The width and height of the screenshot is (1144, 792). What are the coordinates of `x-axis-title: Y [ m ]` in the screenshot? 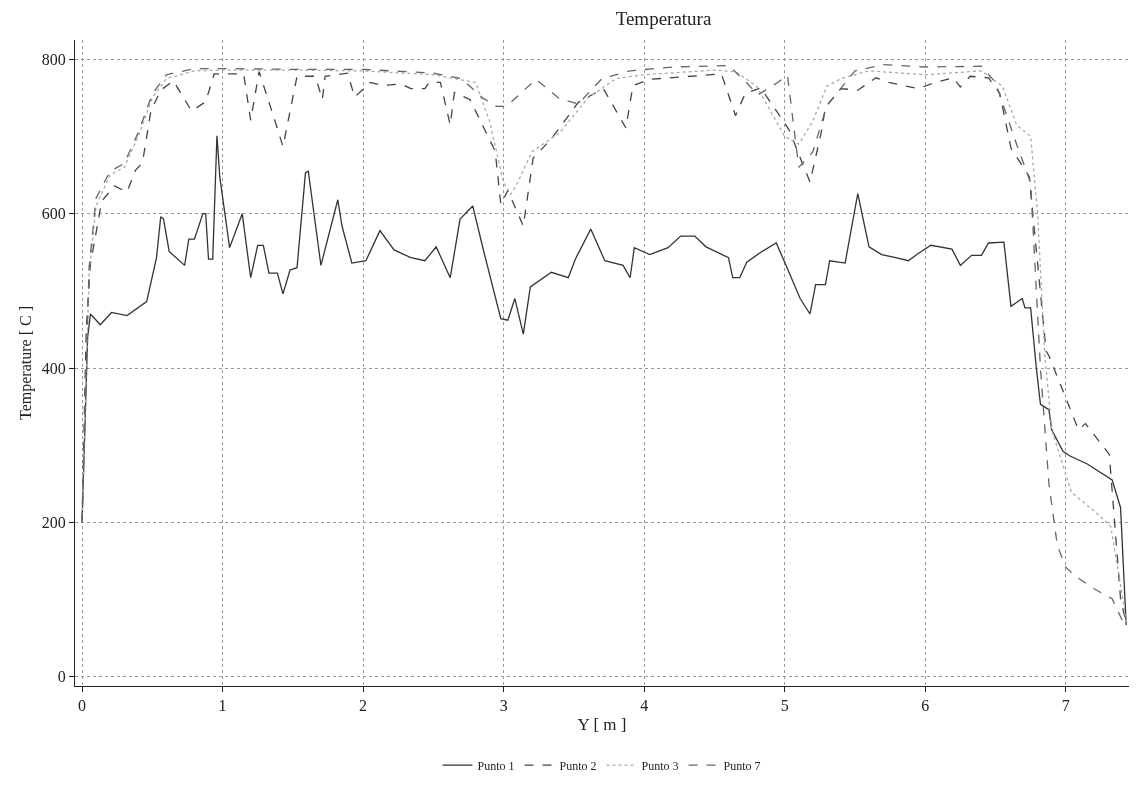 It's located at (602, 724).